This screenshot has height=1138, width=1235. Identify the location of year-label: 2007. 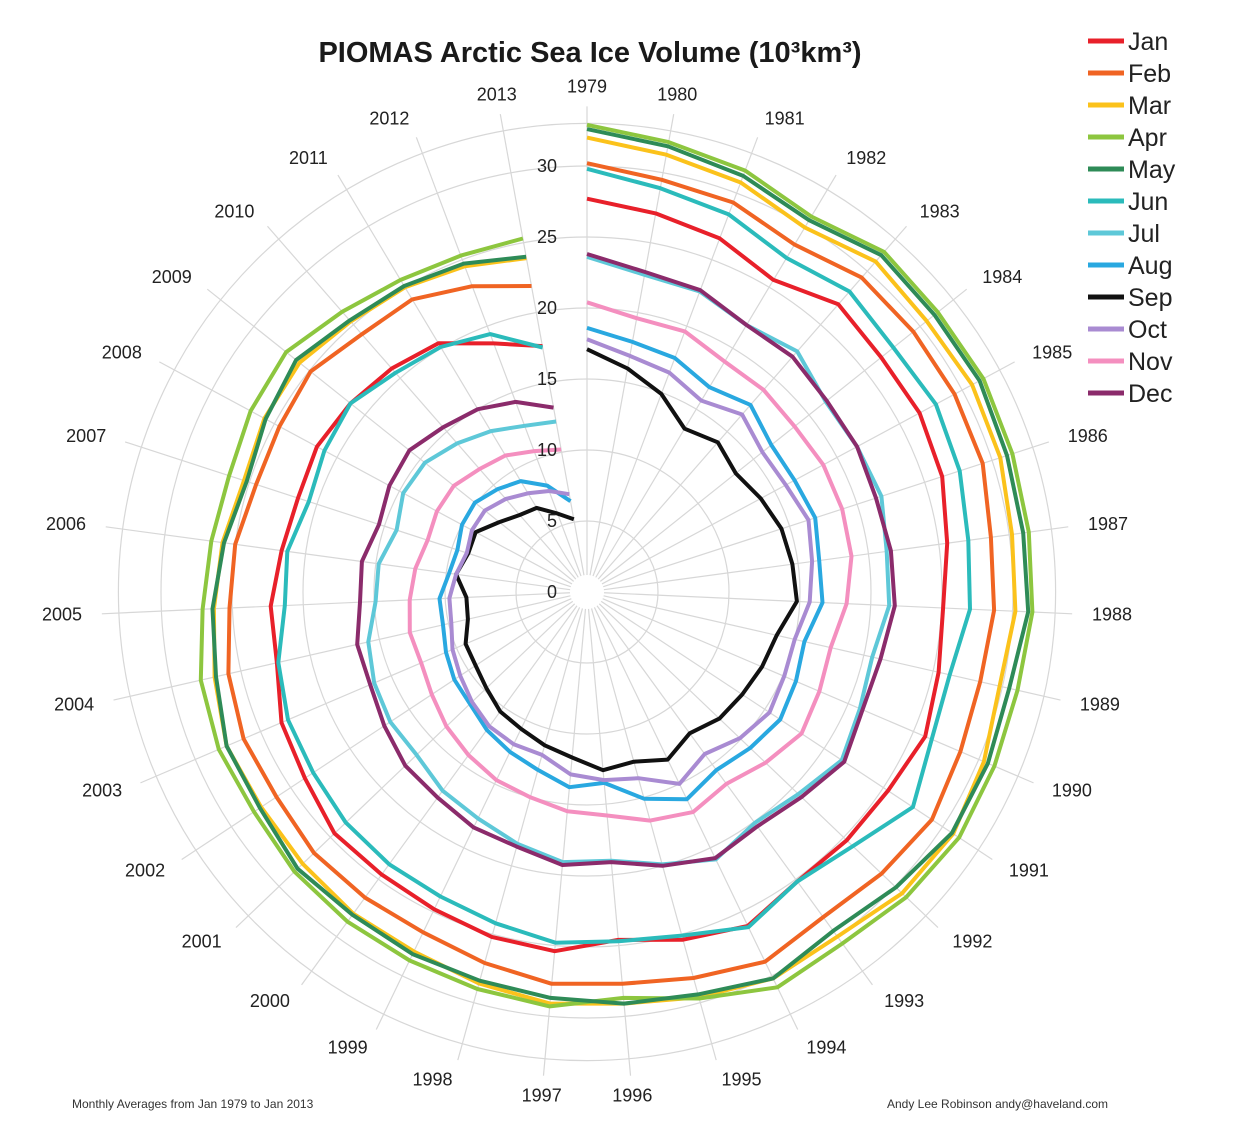
(86, 436).